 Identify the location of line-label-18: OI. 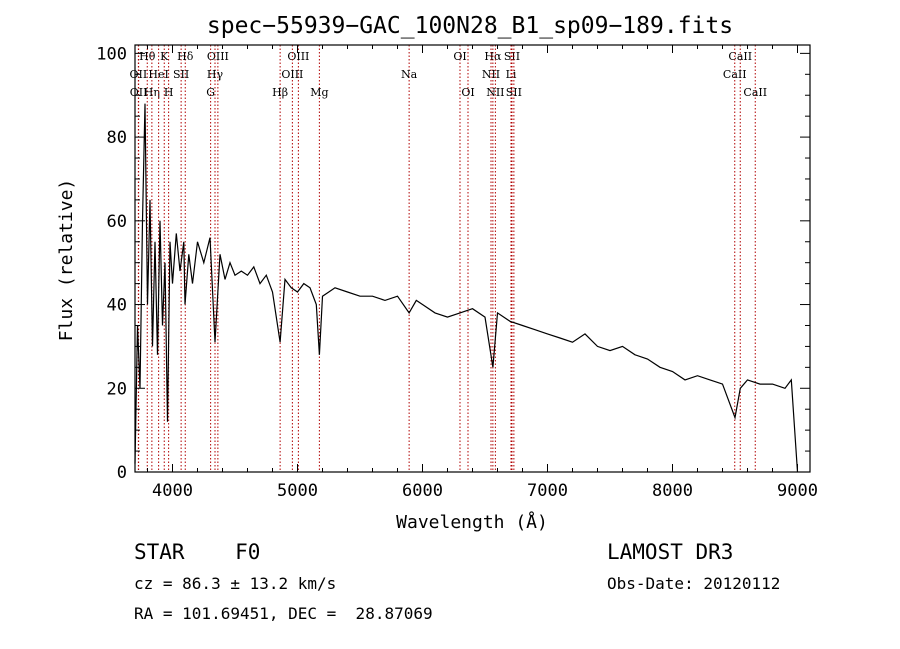
(467, 92).